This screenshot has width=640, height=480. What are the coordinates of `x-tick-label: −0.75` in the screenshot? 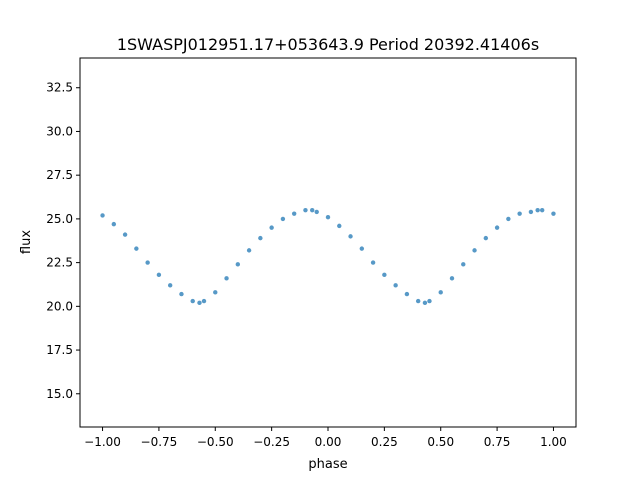 It's located at (159, 442).